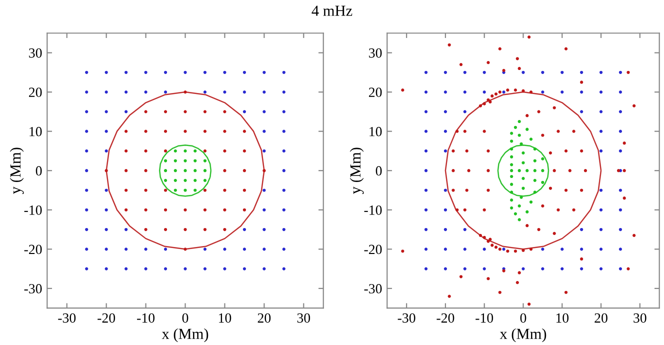  What do you see at coordinates (523, 335) in the screenshot?
I see `x-axis-title: x (Mm)` at bounding box center [523, 335].